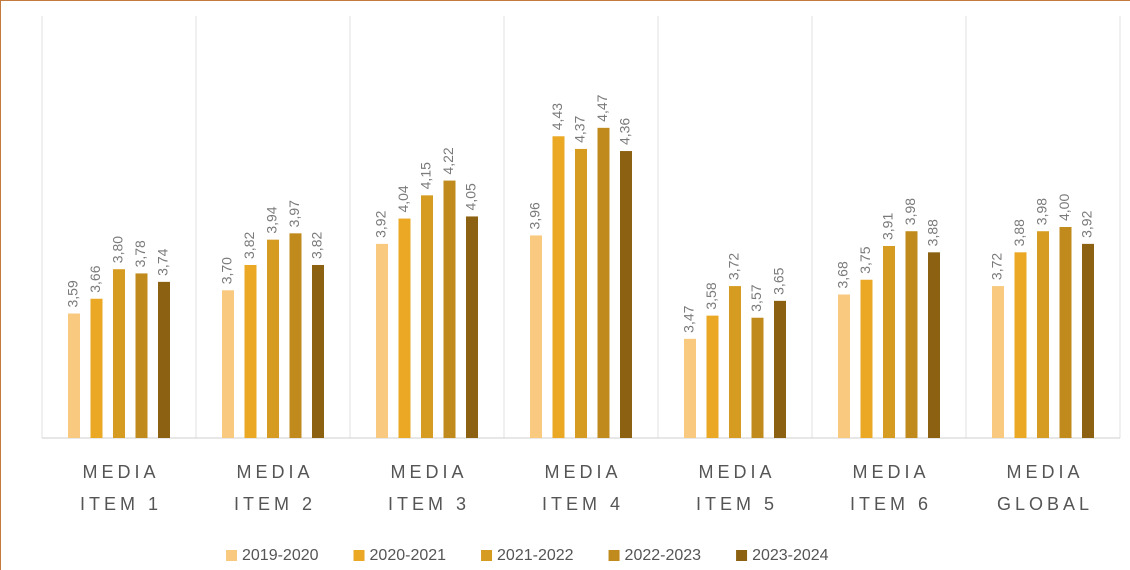 This screenshot has width=1130, height=570. Describe the element at coordinates (429, 504) in the screenshot. I see `x-tick-label: ITEM 3` at that location.